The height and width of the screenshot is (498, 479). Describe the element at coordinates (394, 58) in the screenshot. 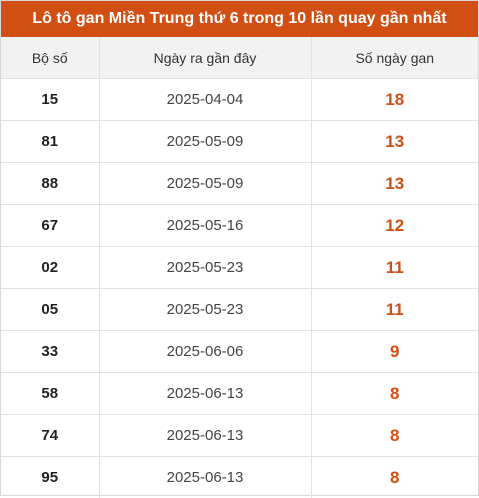

I see `column-header-days-gan: Số ngày gan` at that location.